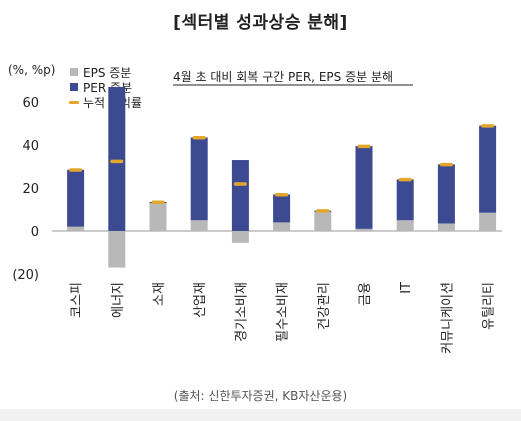 The height and width of the screenshot is (421, 521). I want to click on category-label: 에너지, so click(118, 300).